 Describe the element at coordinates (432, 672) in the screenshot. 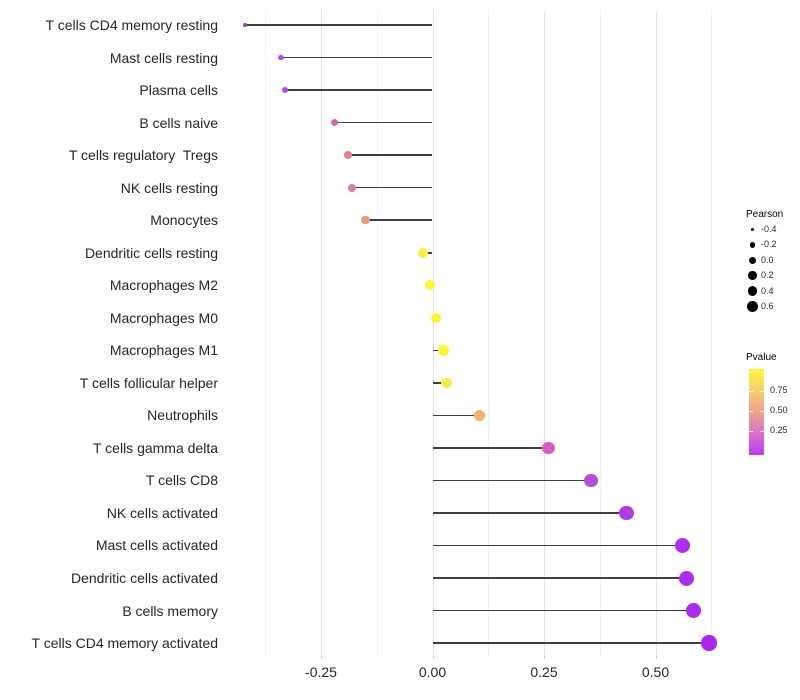

I see `x-axis-tick-label: 0.00` at that location.